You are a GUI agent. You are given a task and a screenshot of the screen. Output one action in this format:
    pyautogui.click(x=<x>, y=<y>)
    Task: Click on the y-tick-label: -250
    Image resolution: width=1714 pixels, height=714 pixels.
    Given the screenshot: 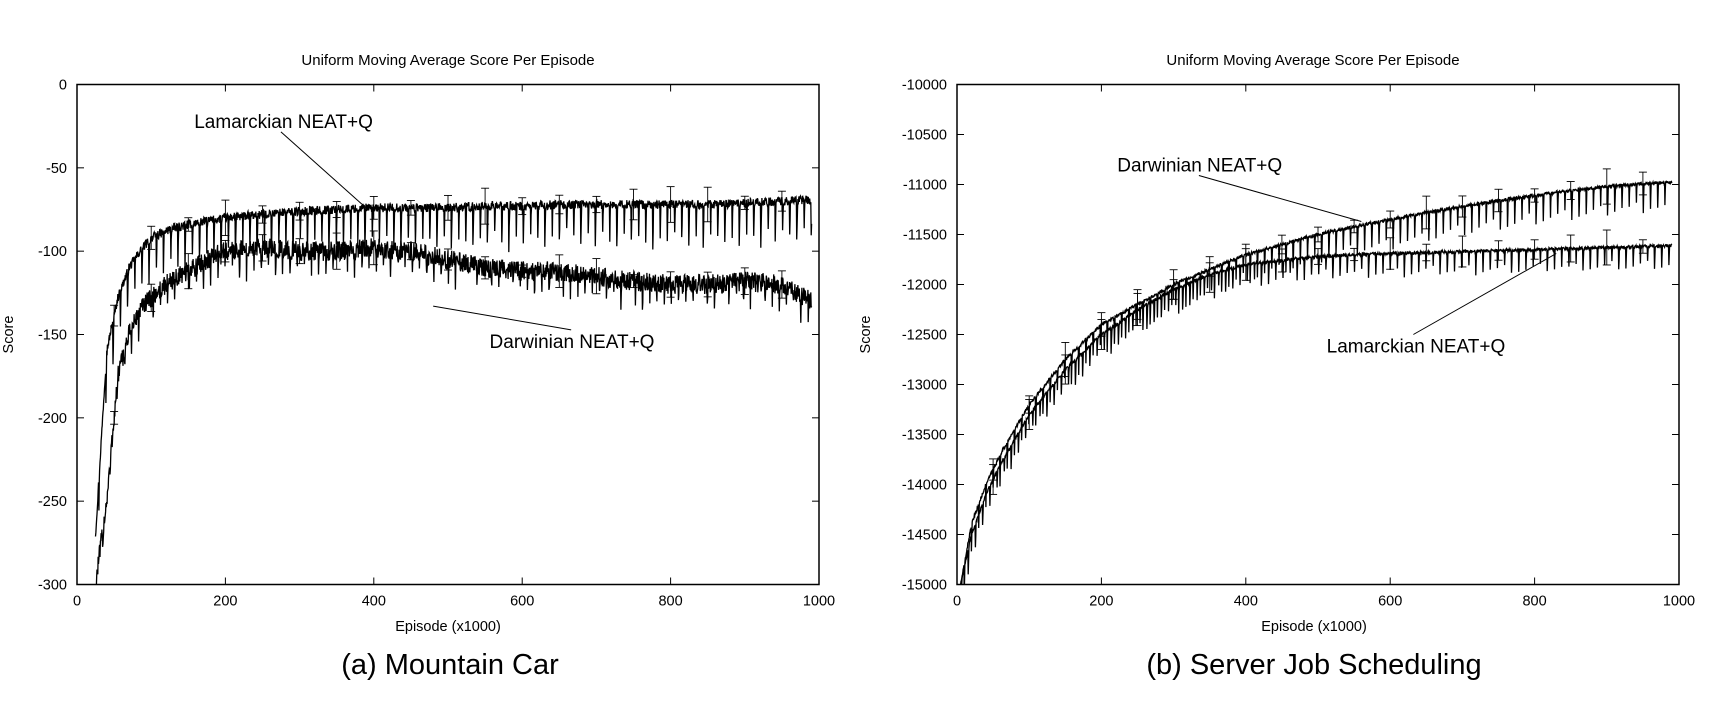 What is the action you would take?
    pyautogui.click(x=52, y=502)
    